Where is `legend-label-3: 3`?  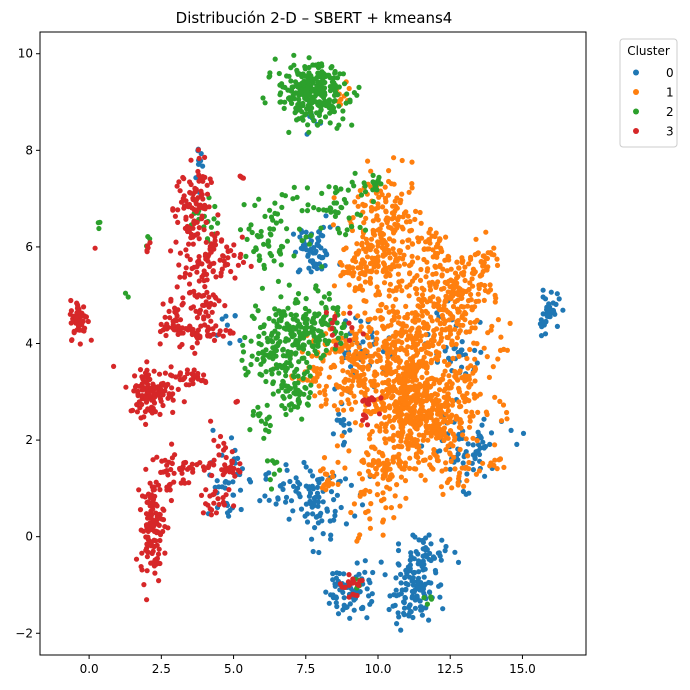 legend-label-3: 3 is located at coordinates (670, 132).